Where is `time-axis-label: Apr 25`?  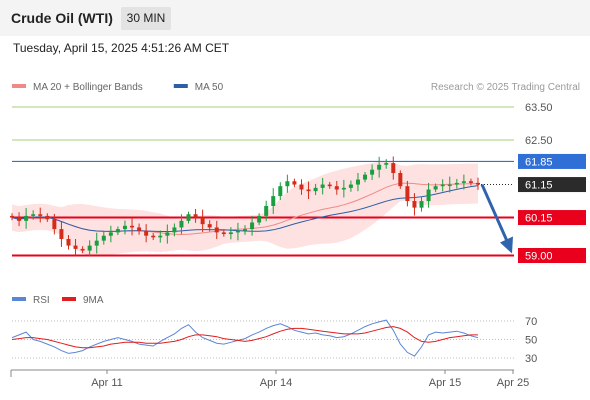 time-axis-label: Apr 25 is located at coordinates (513, 383).